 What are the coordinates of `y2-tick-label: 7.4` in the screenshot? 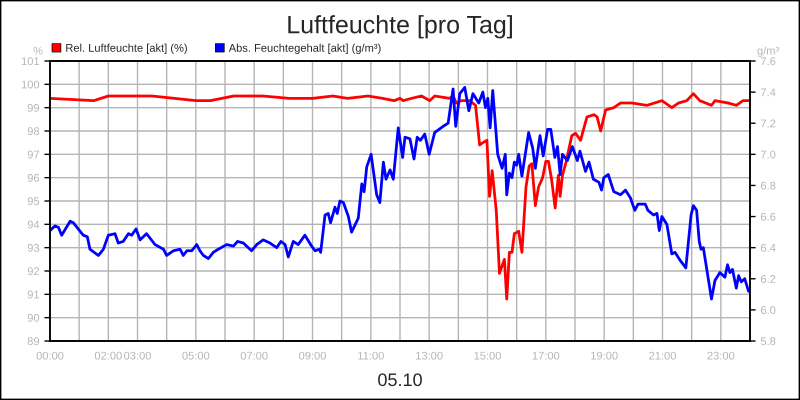 It's located at (768, 92).